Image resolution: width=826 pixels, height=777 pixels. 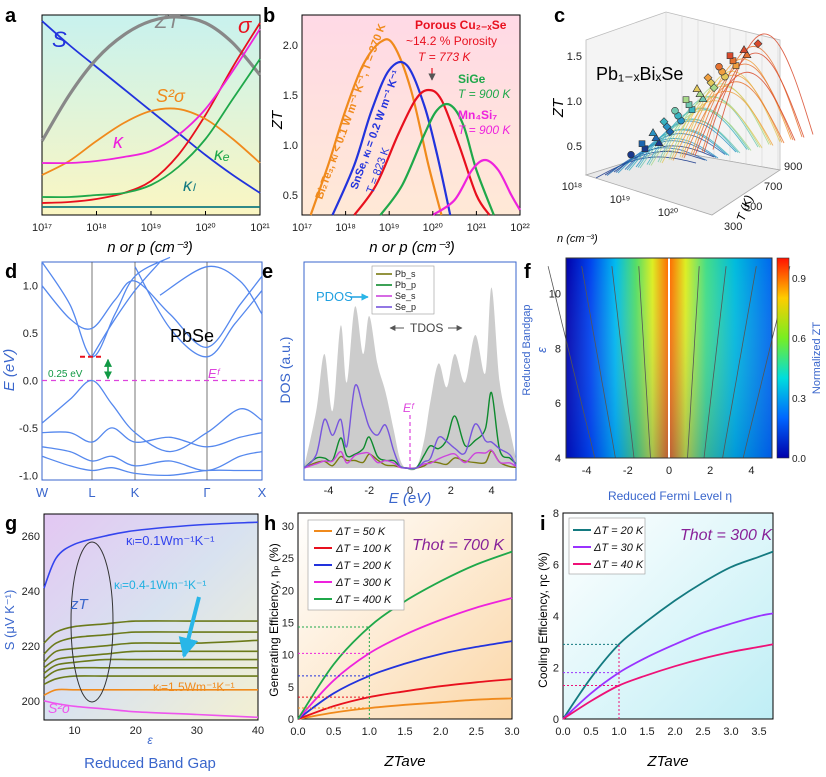 I want to click on panel-i-y-tick-label-1: 2, so click(x=556, y=669).